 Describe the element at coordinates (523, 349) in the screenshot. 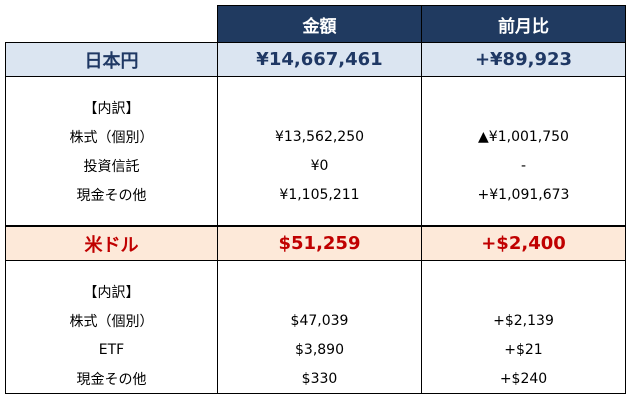

I see `row-change: +$21` at that location.